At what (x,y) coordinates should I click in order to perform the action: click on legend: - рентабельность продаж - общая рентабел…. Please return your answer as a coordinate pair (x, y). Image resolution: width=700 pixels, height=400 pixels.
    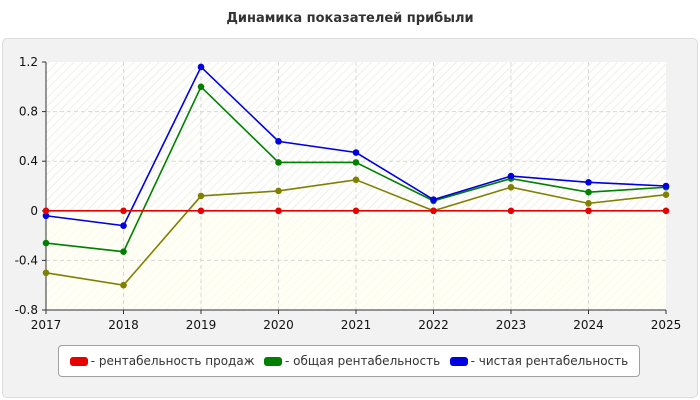
    Looking at the image, I should click on (349, 361).